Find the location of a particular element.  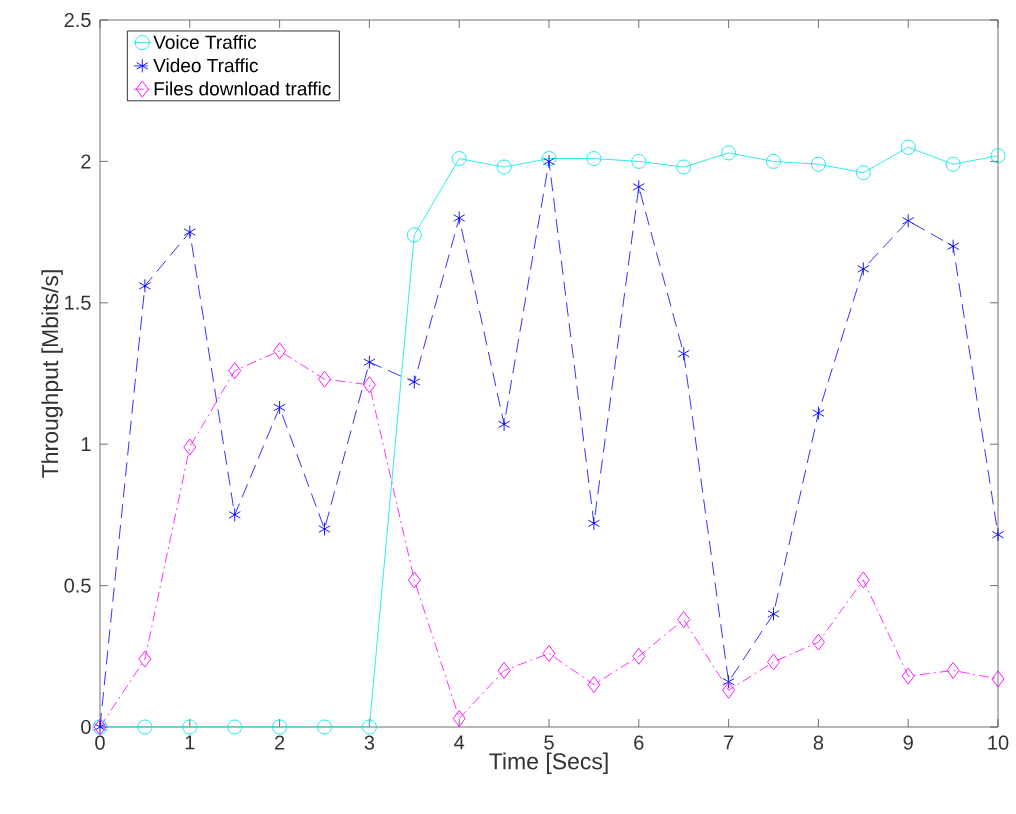

y-tick-label: 1.5 is located at coordinates (78, 302).